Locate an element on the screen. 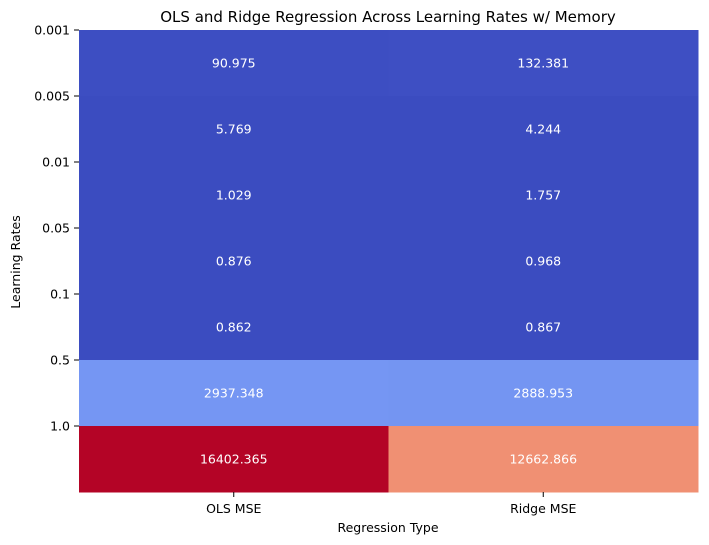 The image size is (709, 545). x-axis-ticks: OLS MSE Ridge MSE is located at coordinates (391, 504).